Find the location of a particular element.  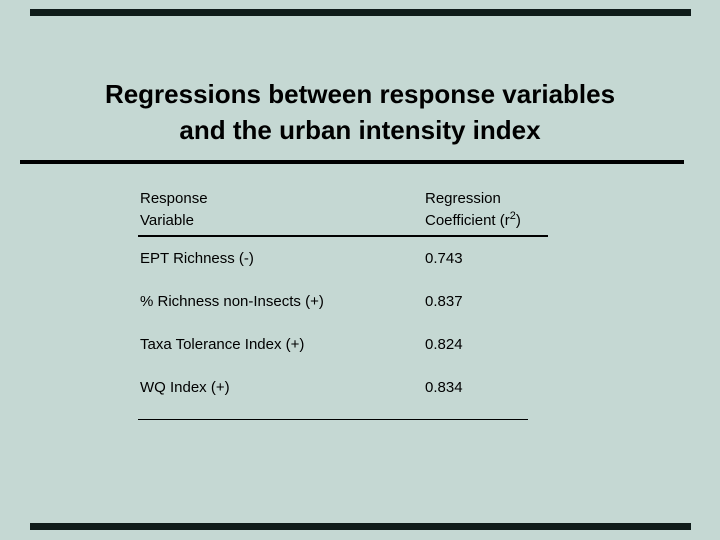

table-header-rule is located at coordinates (343, 236).